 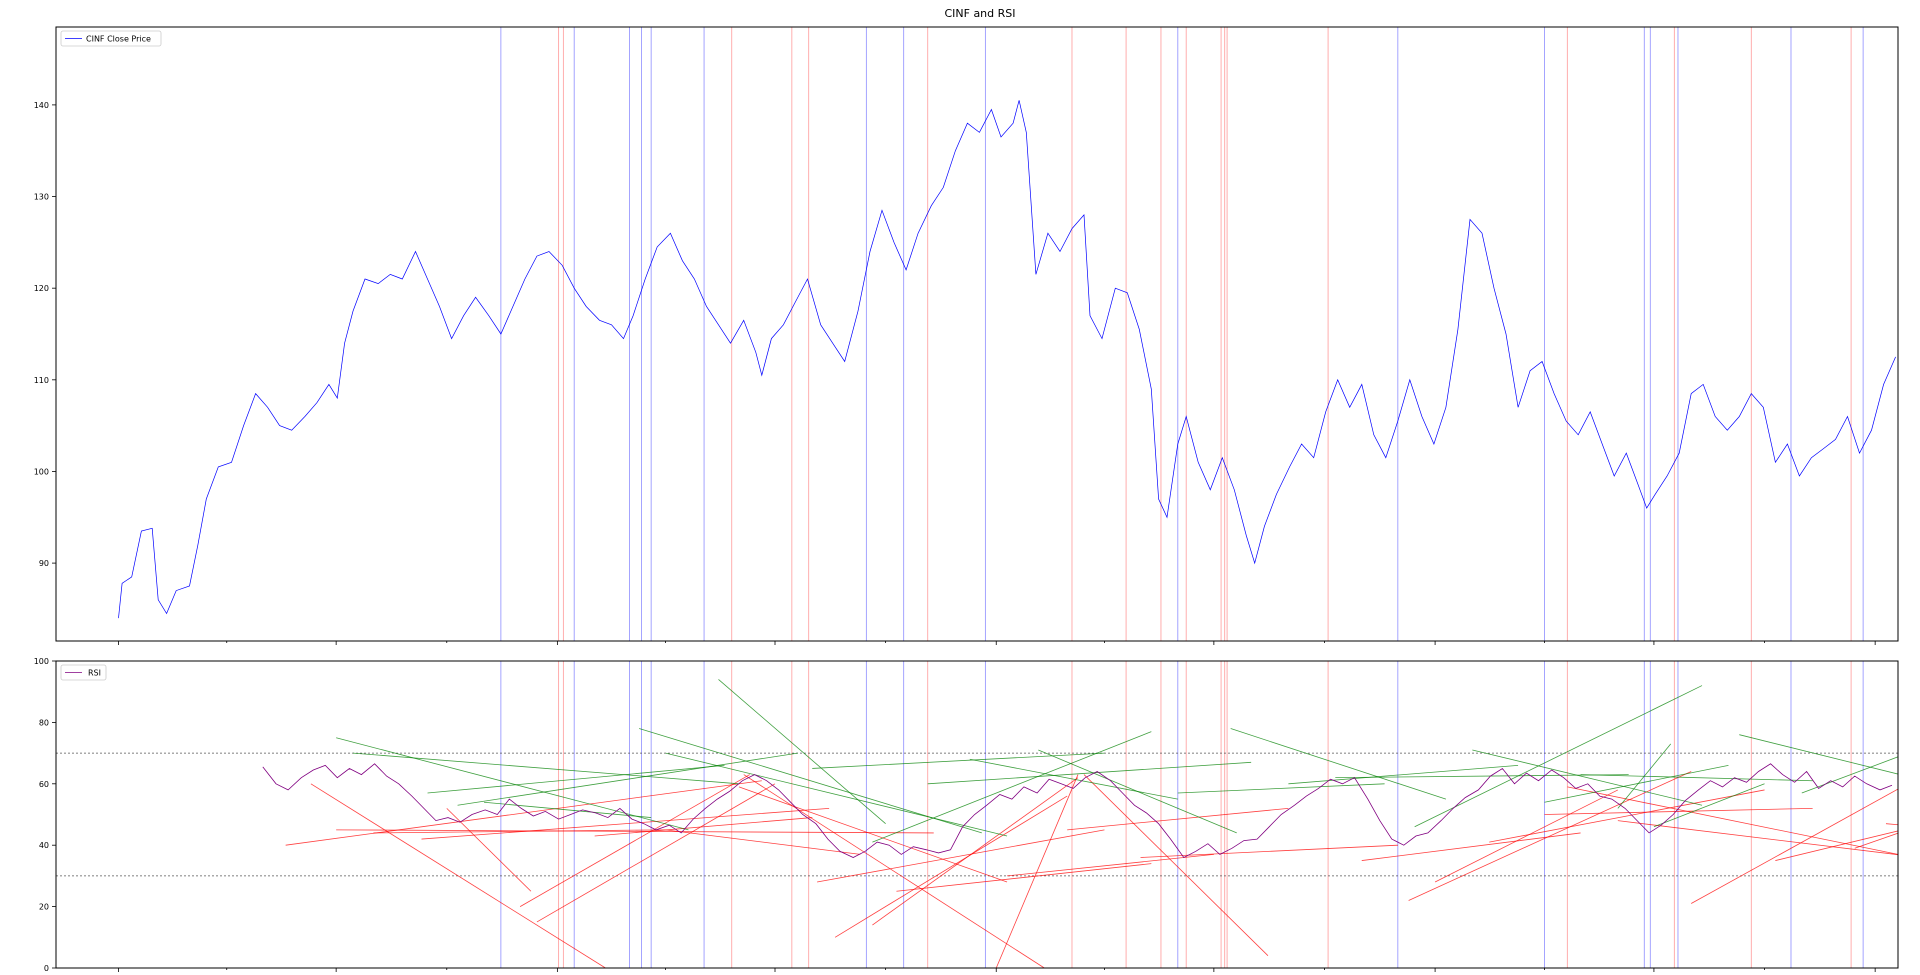 What do you see at coordinates (118, 39) in the screenshot?
I see `price-legend-label: CINF Close Price` at bounding box center [118, 39].